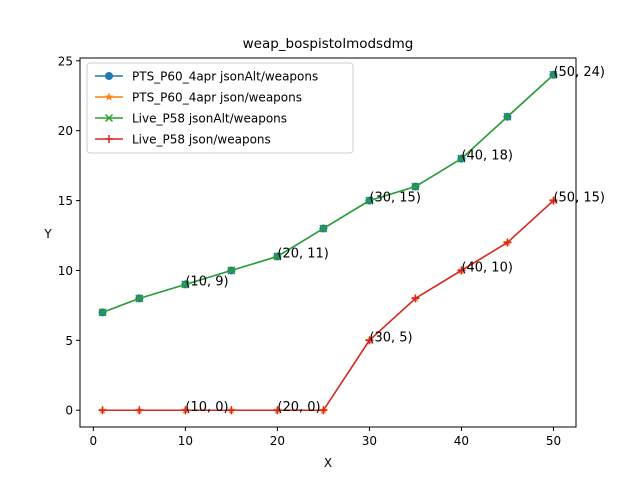 The height and width of the screenshot is (480, 640). I want to click on legend-label: PTS_P60_4apr json/weapons, so click(217, 98).